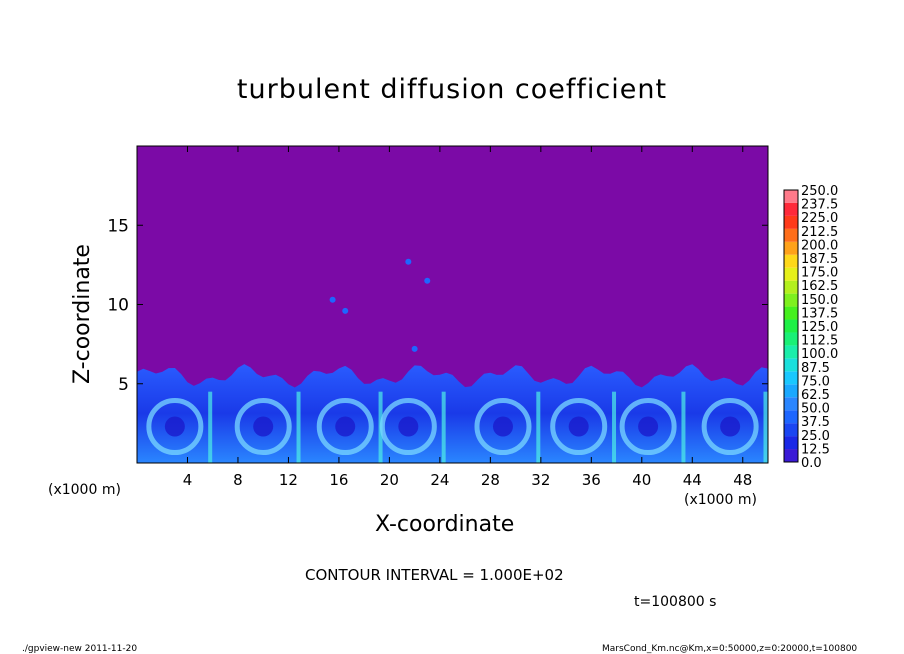  I want to click on x-tick-label: 4, so click(188, 480).